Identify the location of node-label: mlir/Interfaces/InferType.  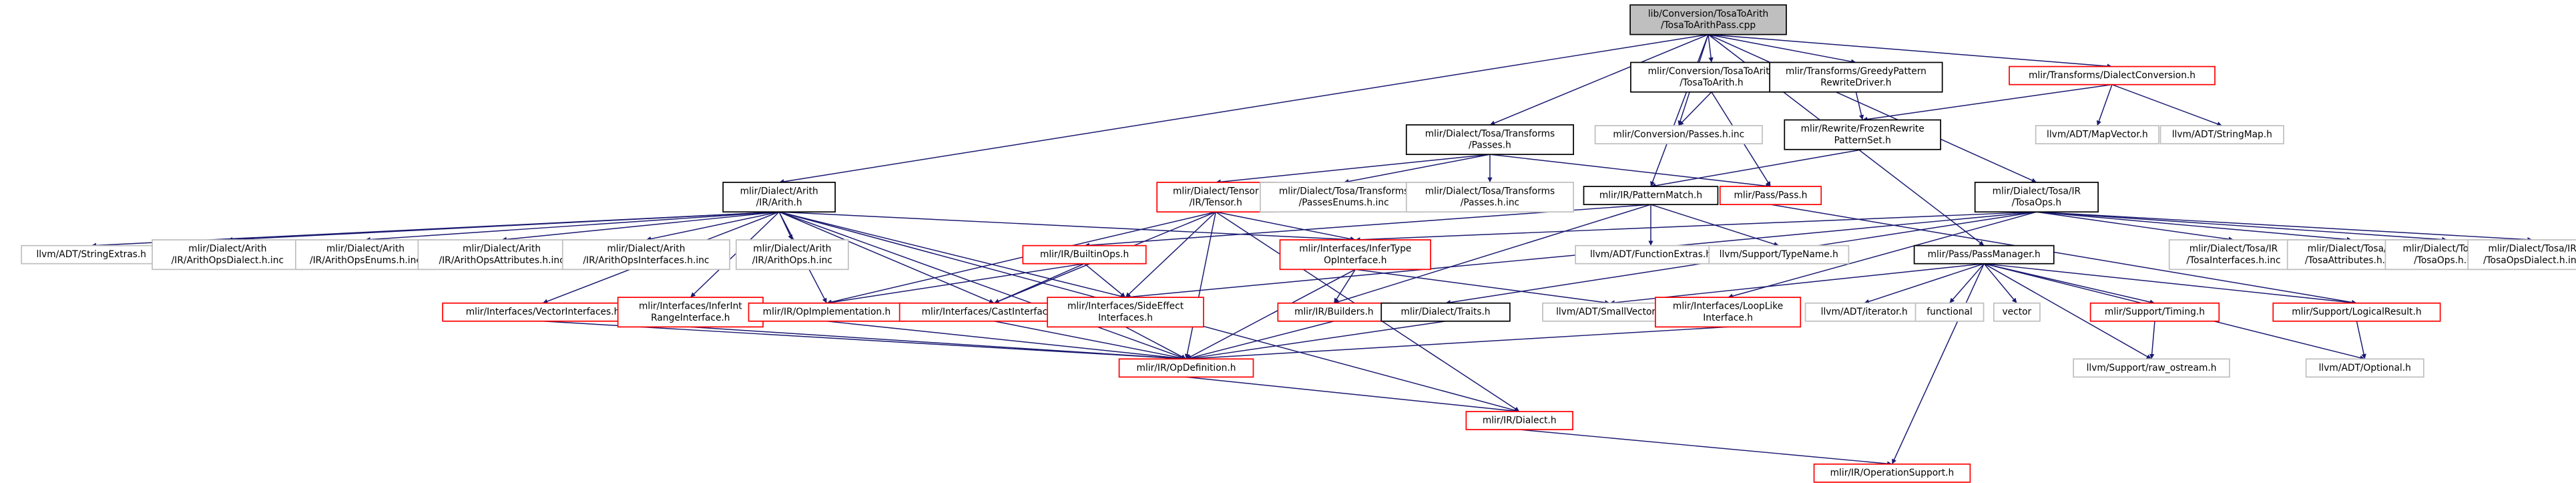
(1355, 249).